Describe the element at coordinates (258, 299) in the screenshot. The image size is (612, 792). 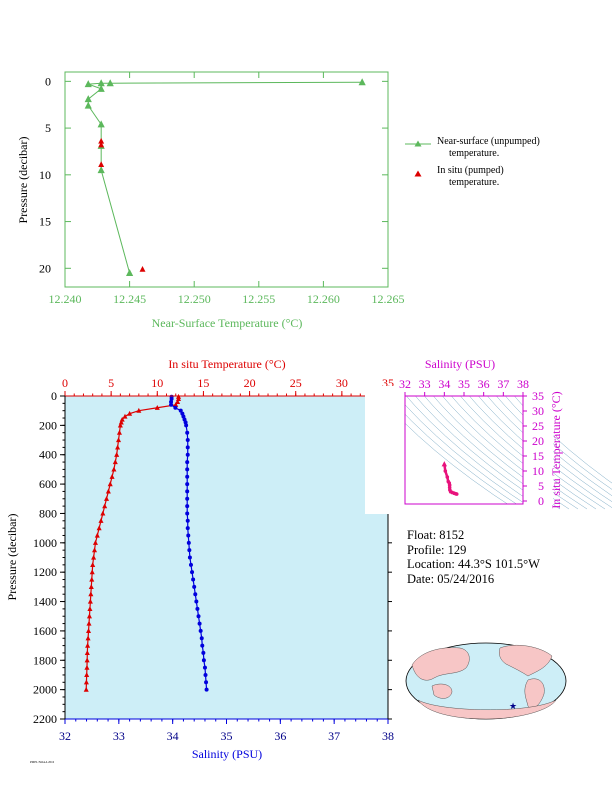
I see `near-surface-x-tick-label: 12.255` at that location.